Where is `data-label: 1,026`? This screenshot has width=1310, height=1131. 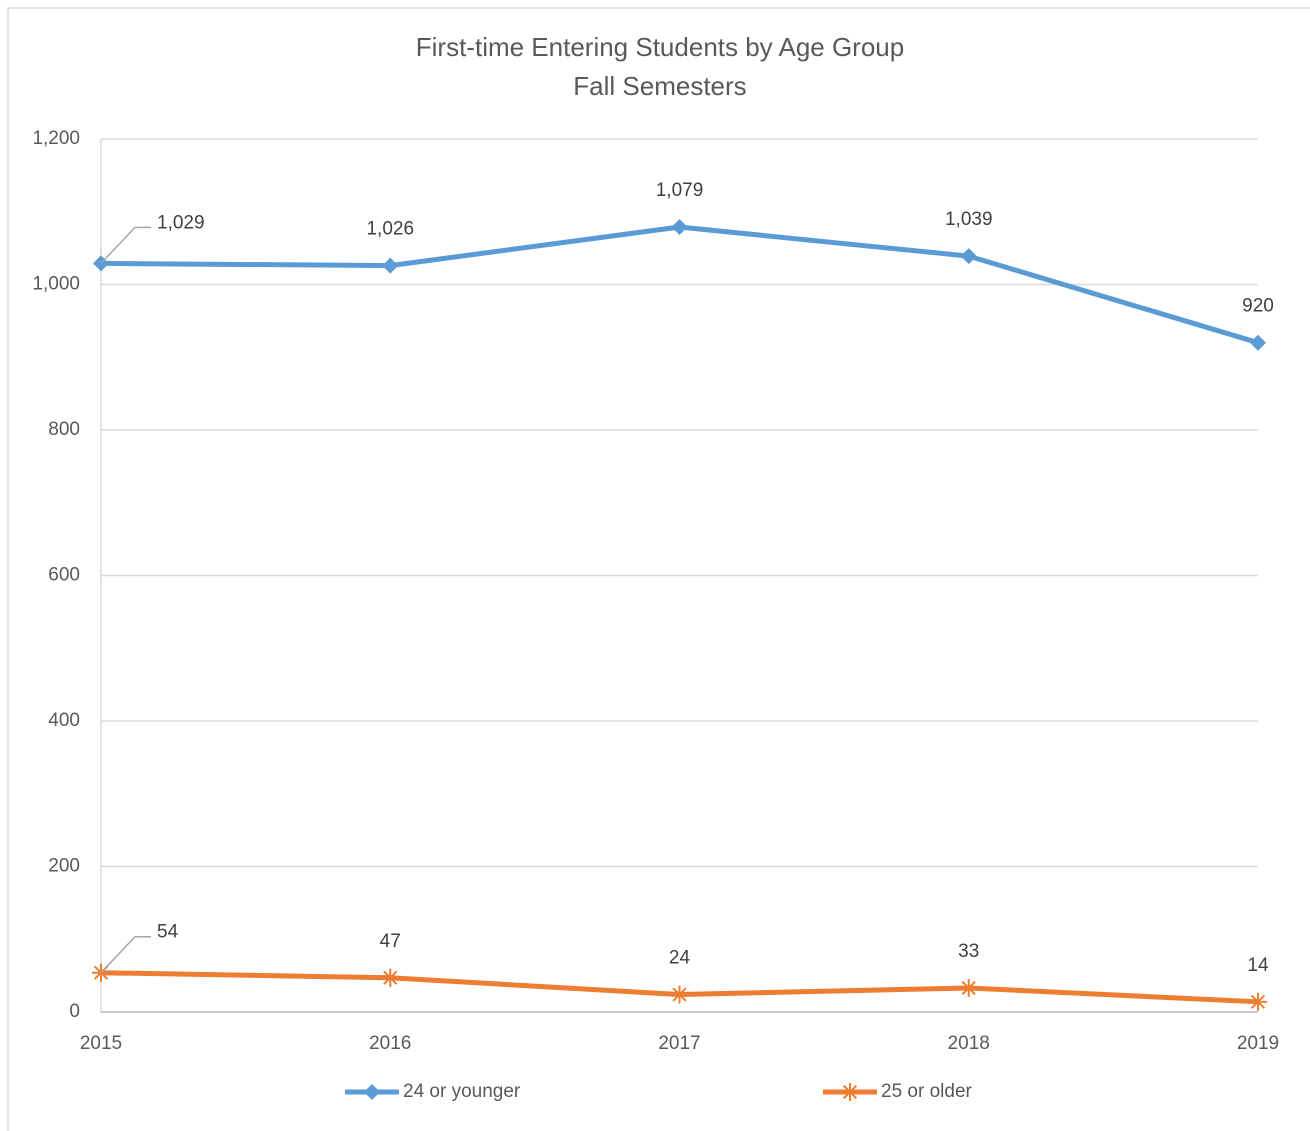
data-label: 1,026 is located at coordinates (390, 229).